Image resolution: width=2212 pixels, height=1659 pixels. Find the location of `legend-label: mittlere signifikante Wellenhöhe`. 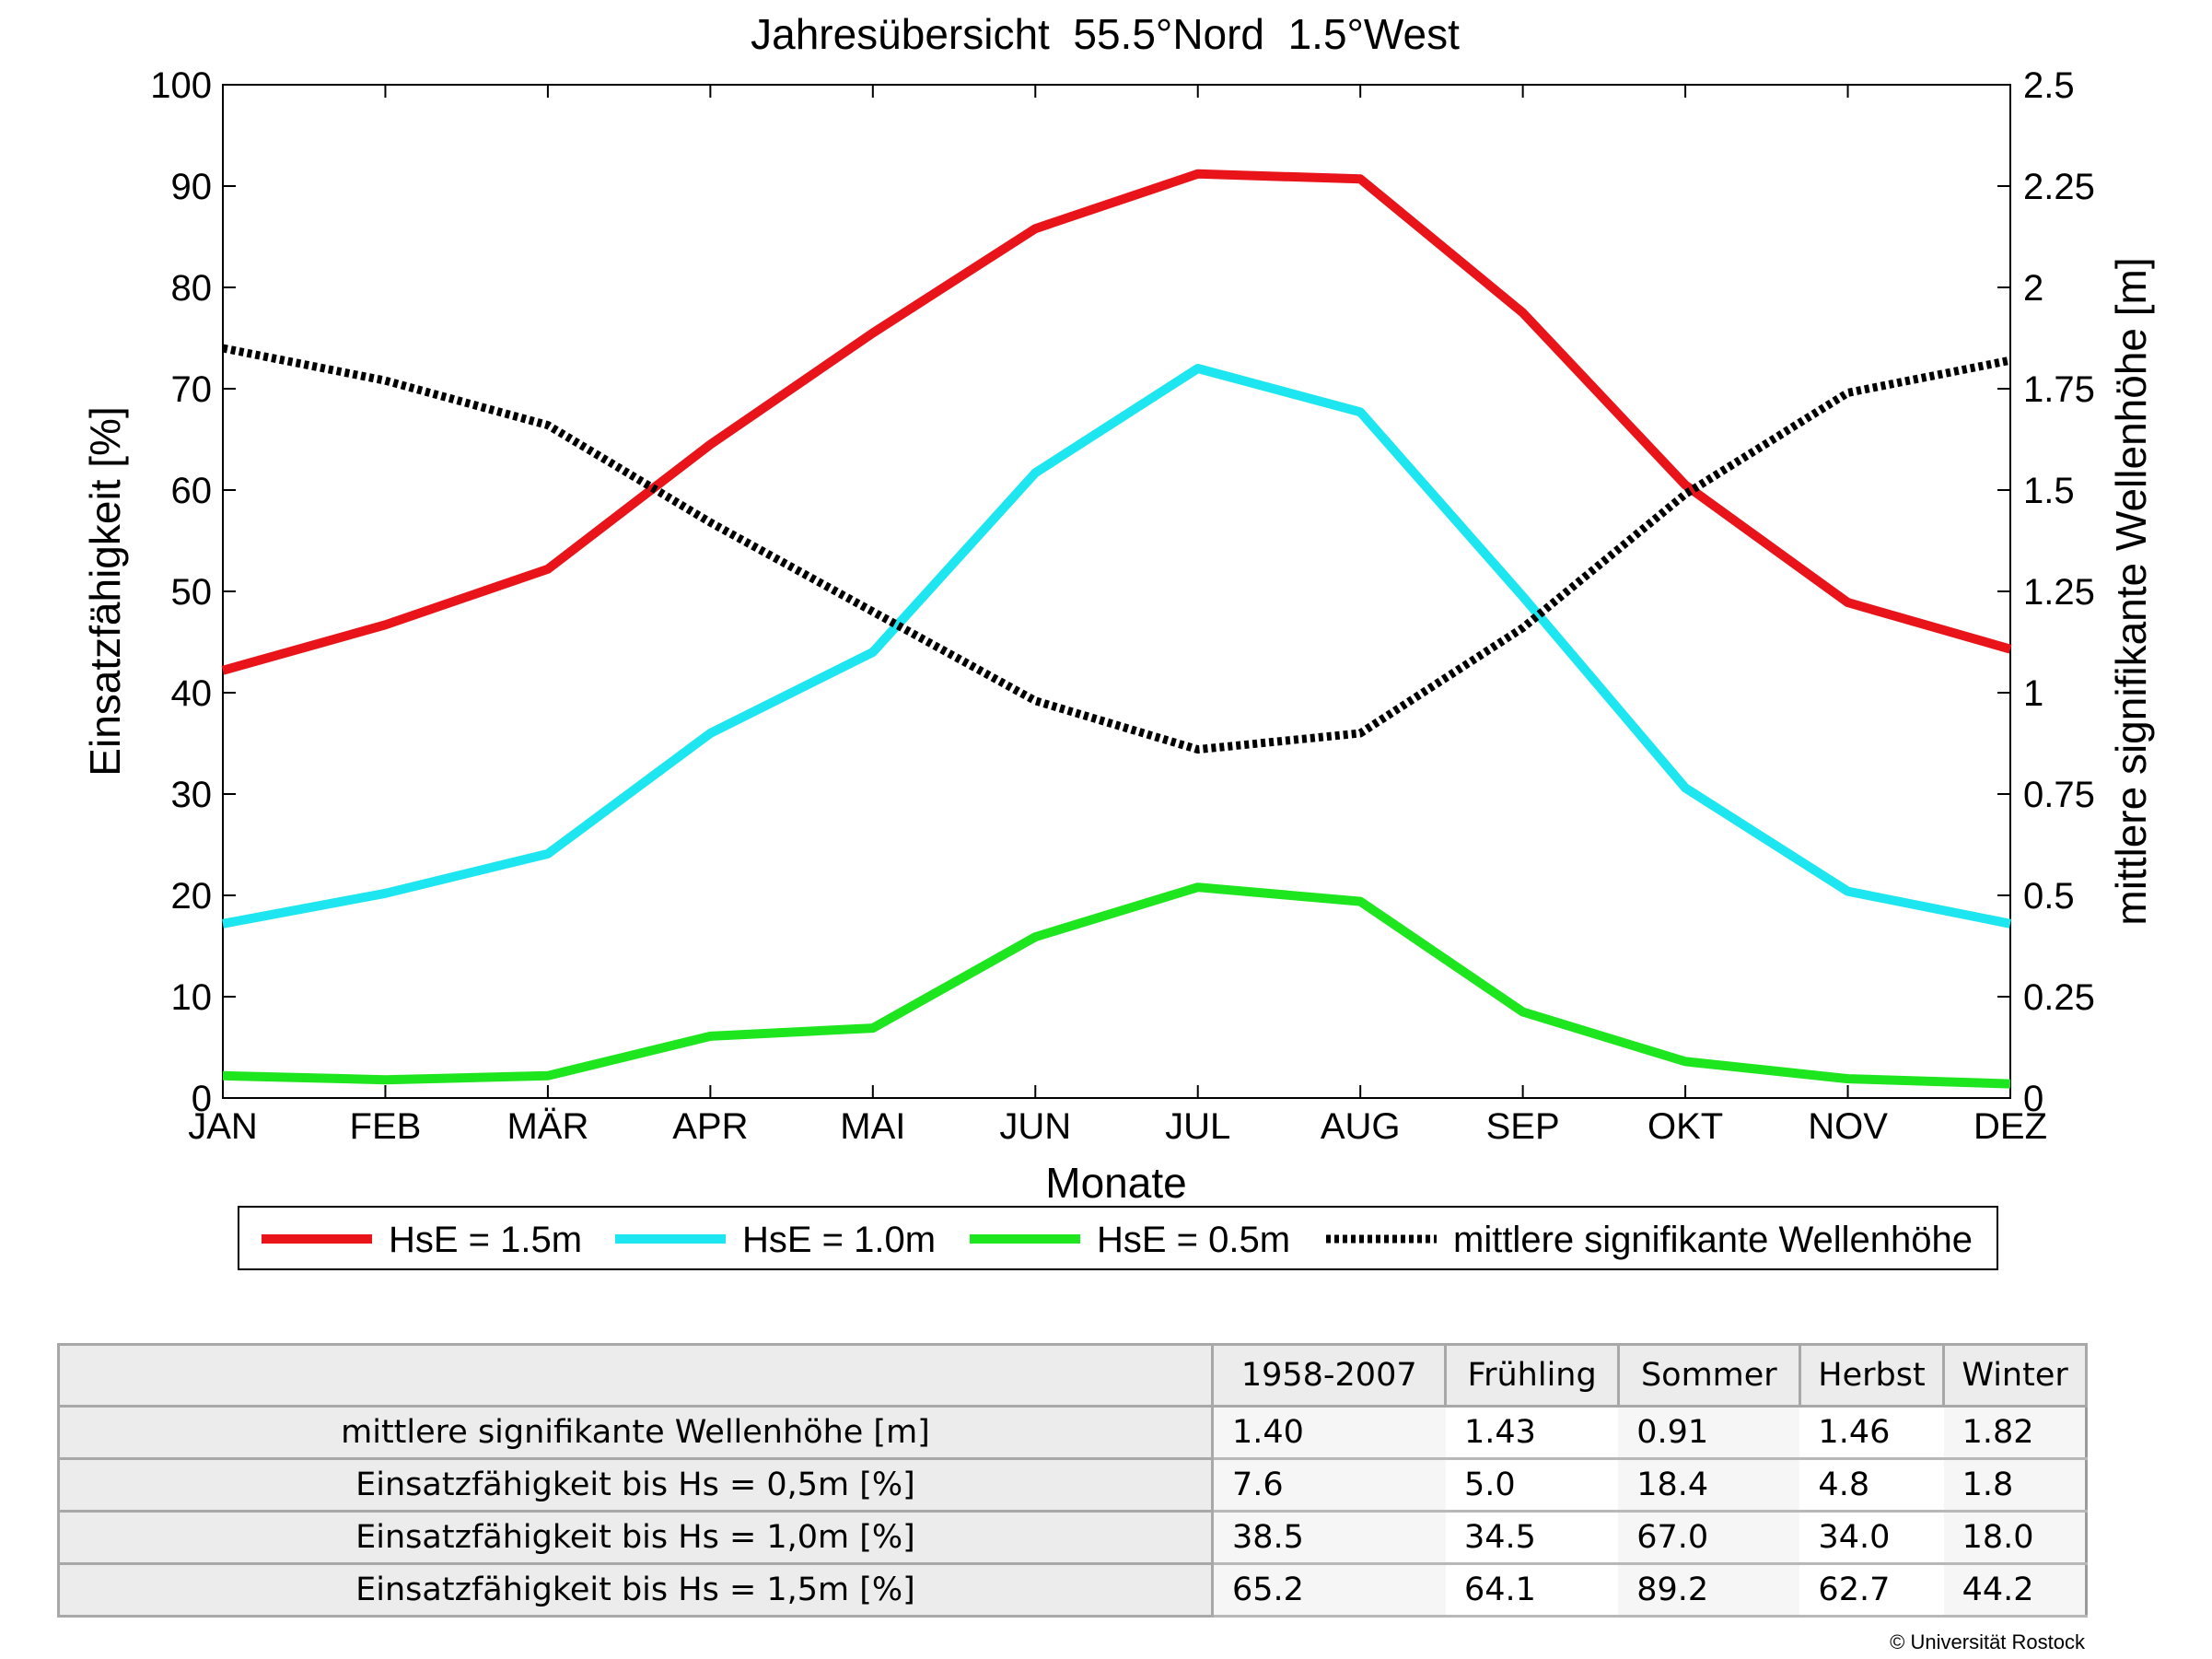

legend-label: mittlere signifikante Wellenhöhe is located at coordinates (1713, 1240).